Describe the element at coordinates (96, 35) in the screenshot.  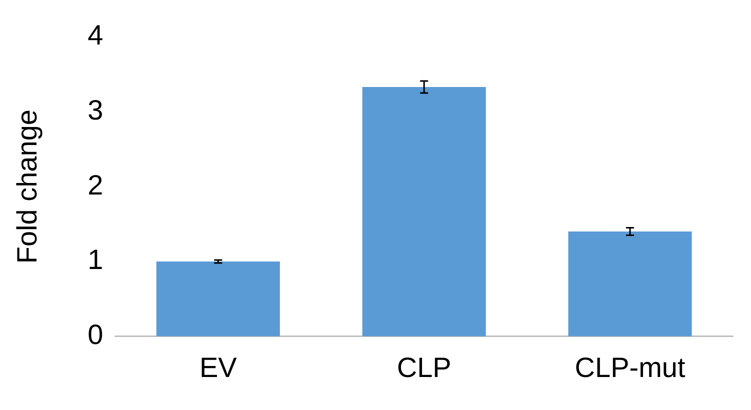
I see `y-tick-label: 4` at that location.